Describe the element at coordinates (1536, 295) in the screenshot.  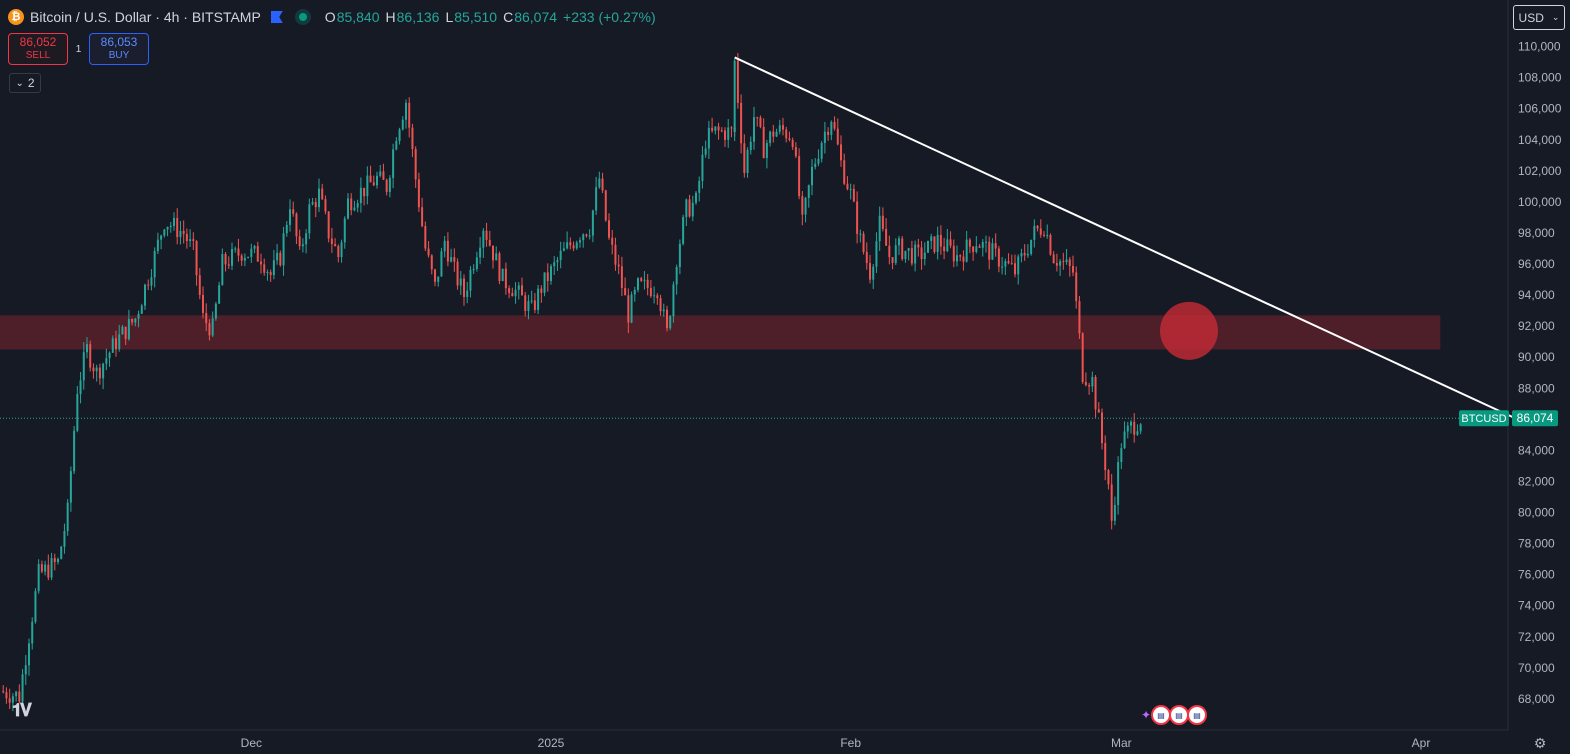
I see `y-tick-label: 94,000` at that location.